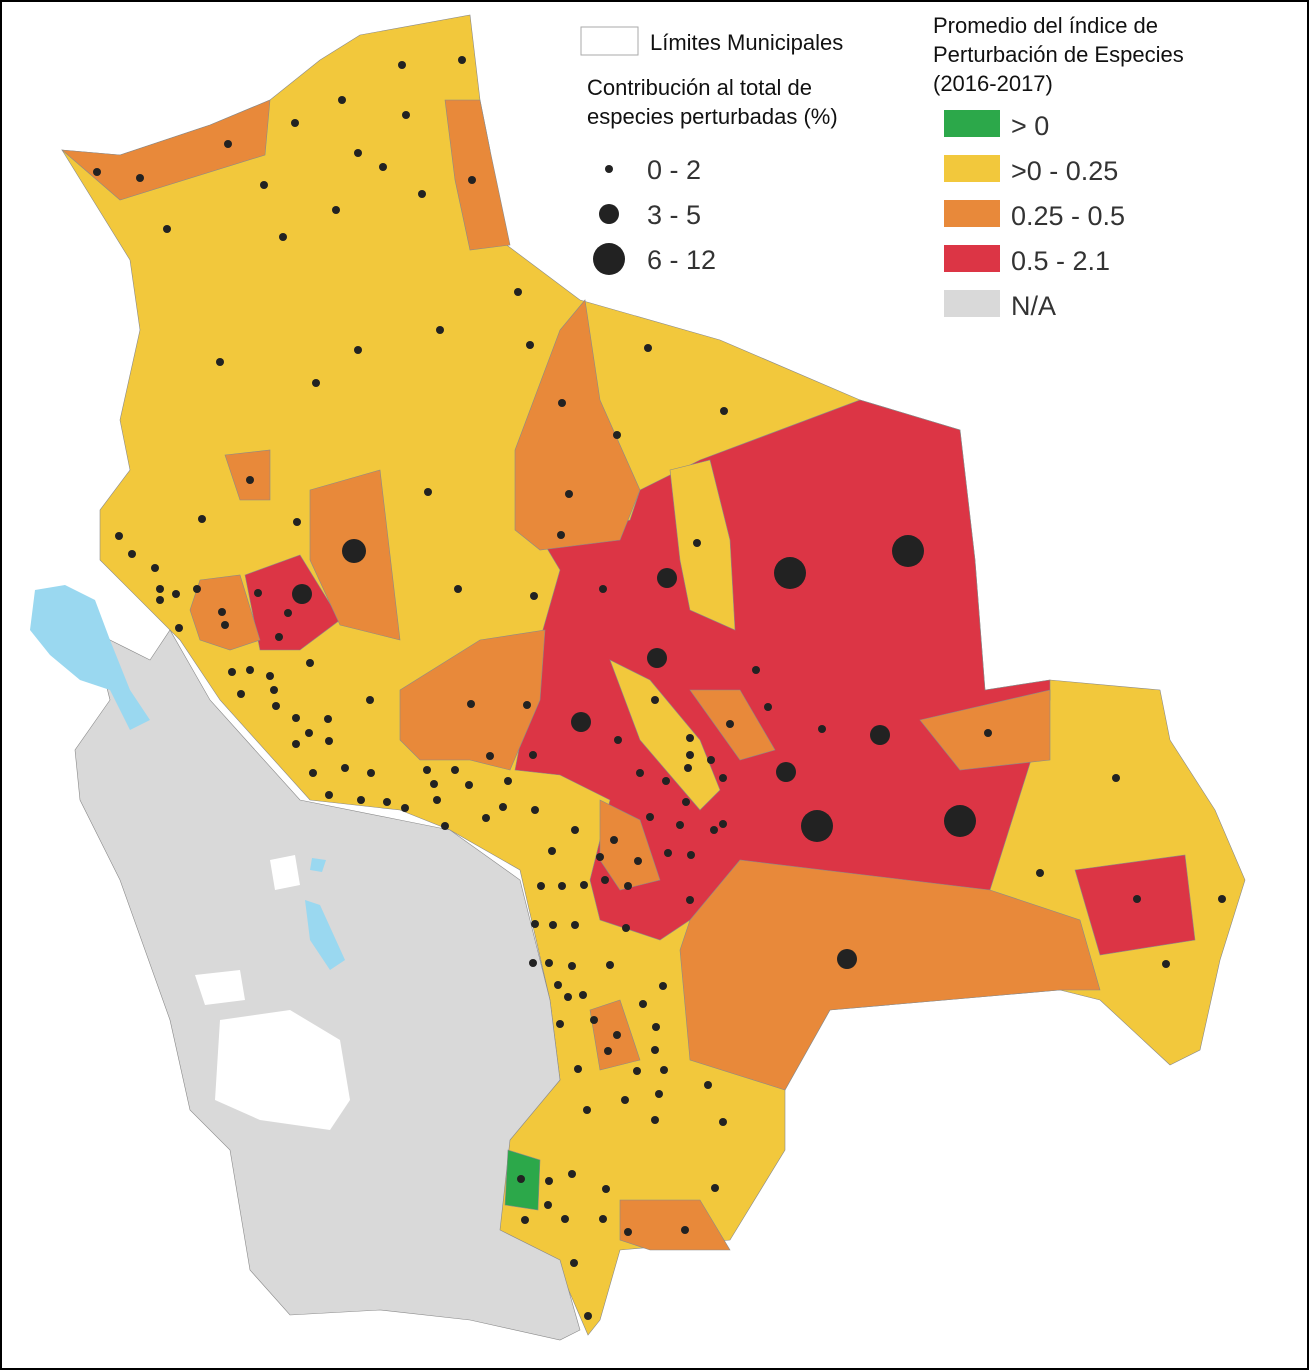 This screenshot has width=1309, height=1370. Describe the element at coordinates (681, 260) in the screenshot. I see `size-legend-label: 6 - 12` at that location.